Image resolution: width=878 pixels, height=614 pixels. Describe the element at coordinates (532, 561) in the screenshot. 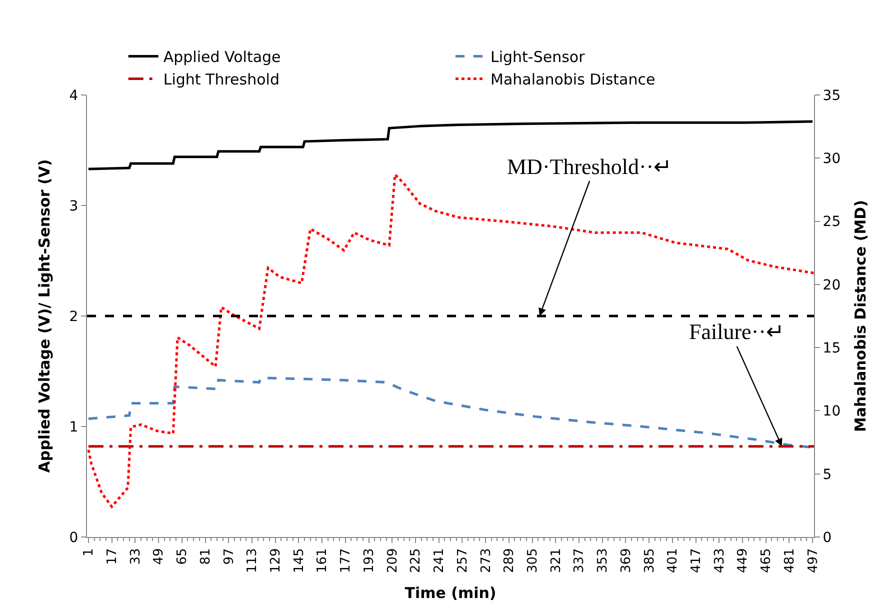

I see `x-tick-label: 305` at that location.